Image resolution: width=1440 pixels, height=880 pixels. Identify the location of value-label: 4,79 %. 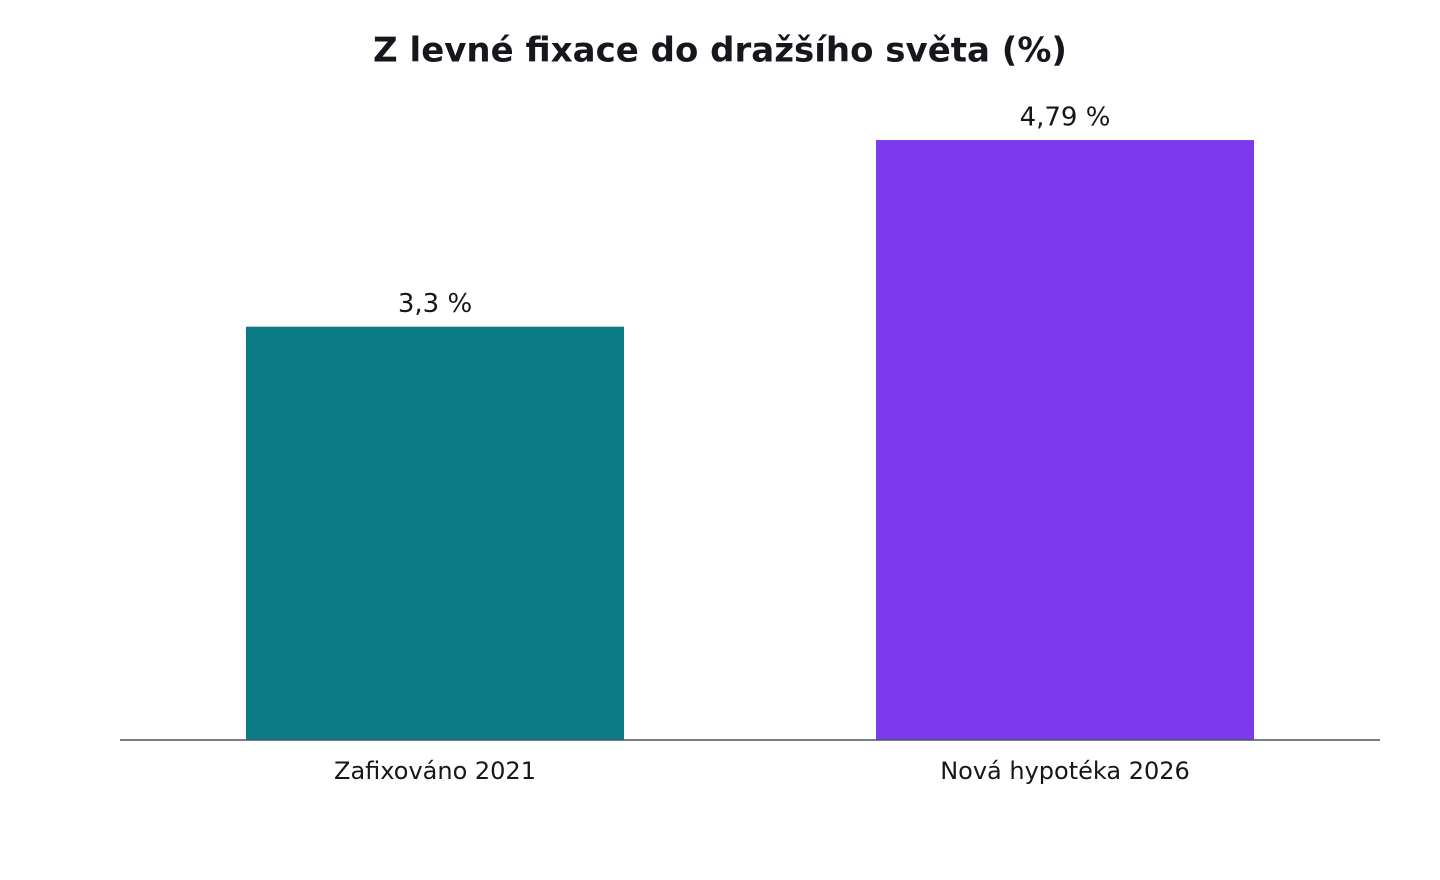
(1065, 118).